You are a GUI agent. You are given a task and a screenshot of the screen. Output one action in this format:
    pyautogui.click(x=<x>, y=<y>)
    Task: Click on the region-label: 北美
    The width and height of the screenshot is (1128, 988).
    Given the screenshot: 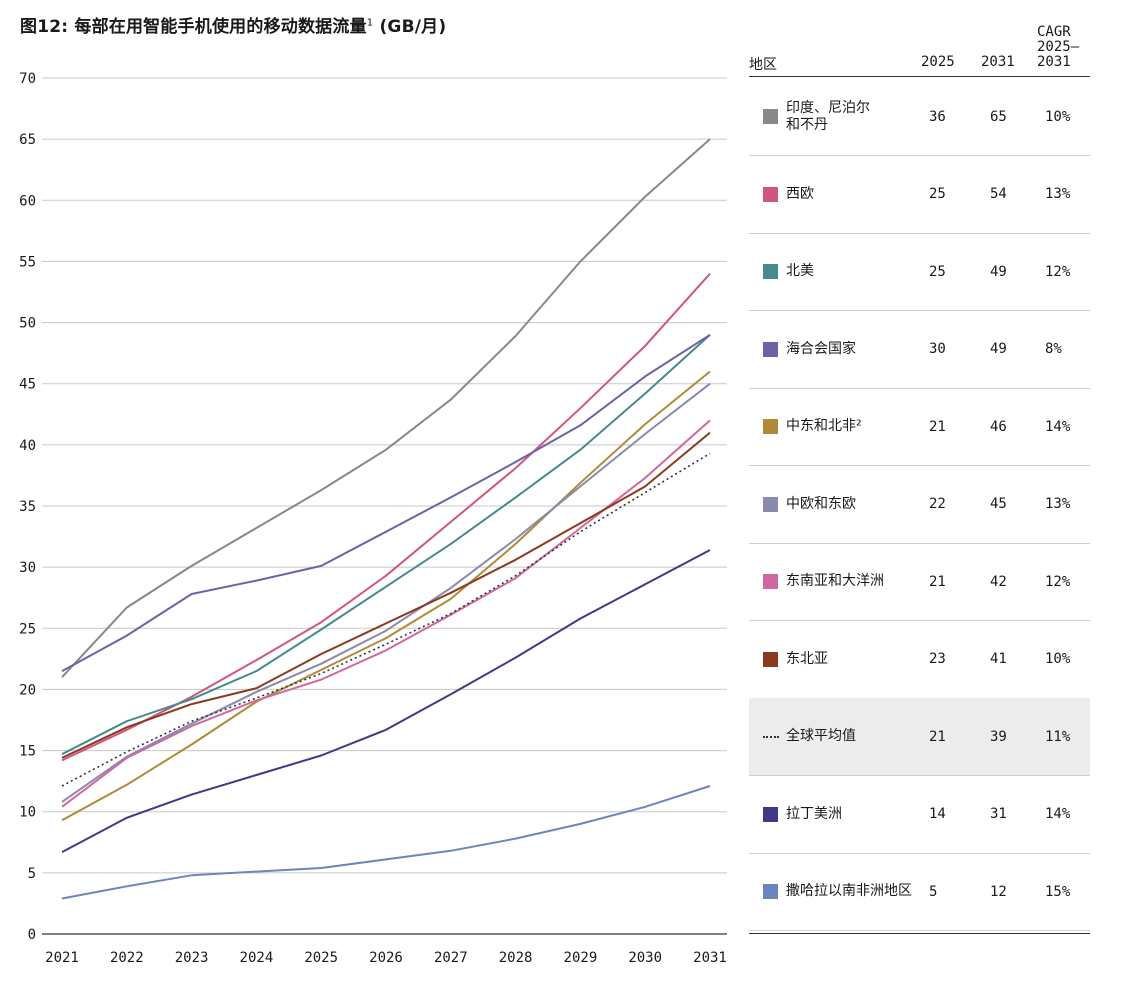 What is the action you would take?
    pyautogui.click(x=856, y=271)
    